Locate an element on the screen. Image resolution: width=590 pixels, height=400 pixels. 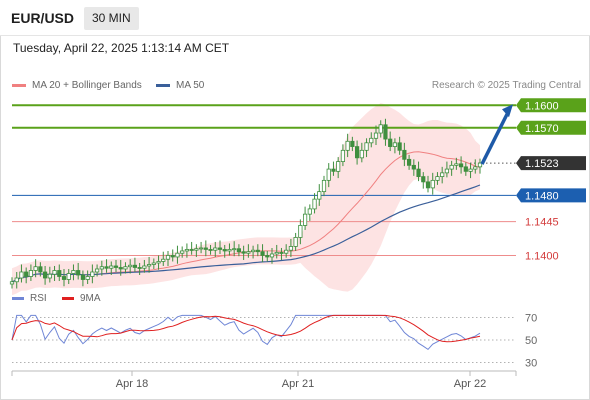
rsi-ma-swatch is located at coordinates (68, 298).